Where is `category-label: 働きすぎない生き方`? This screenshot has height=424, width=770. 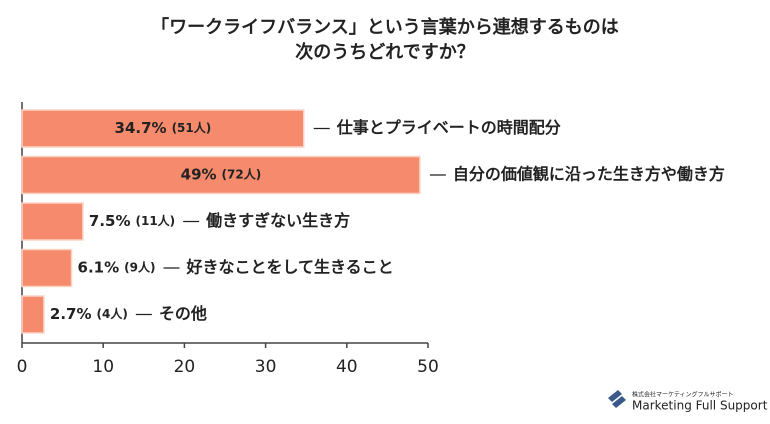 category-label: 働きすぎない生き方 is located at coordinates (277, 220).